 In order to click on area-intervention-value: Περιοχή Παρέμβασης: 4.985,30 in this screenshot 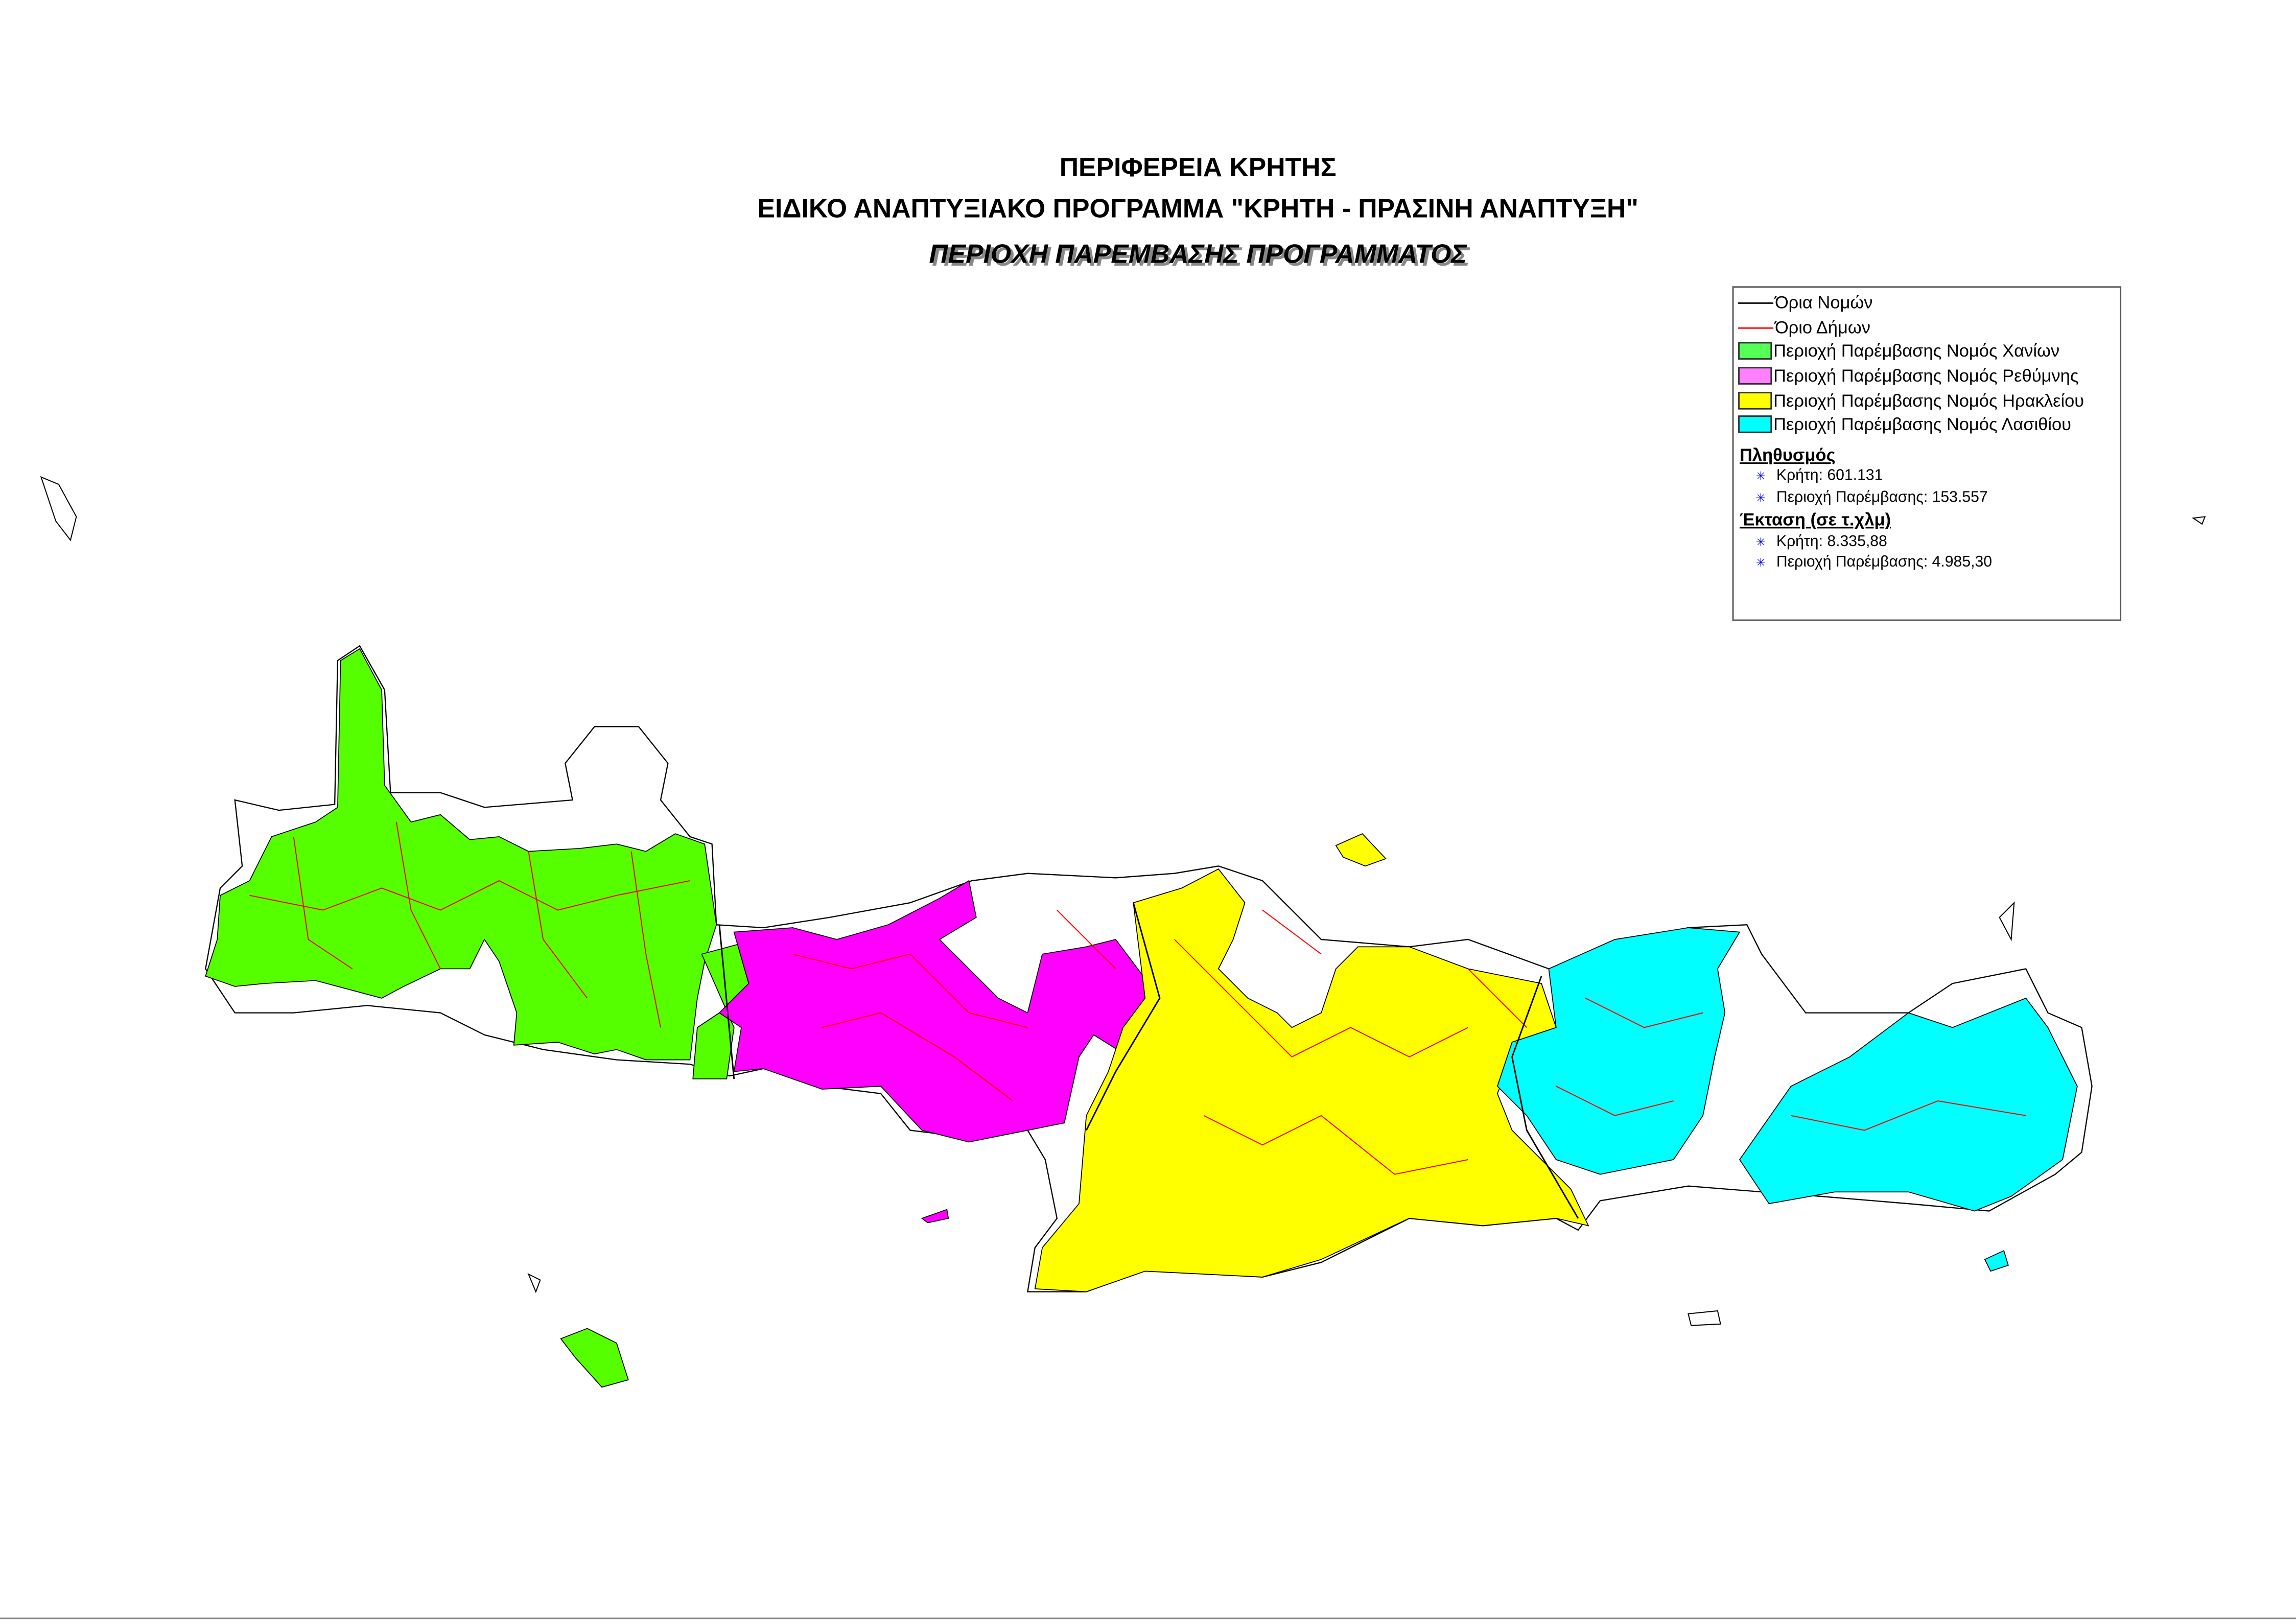, I will do `click(1884, 562)`.